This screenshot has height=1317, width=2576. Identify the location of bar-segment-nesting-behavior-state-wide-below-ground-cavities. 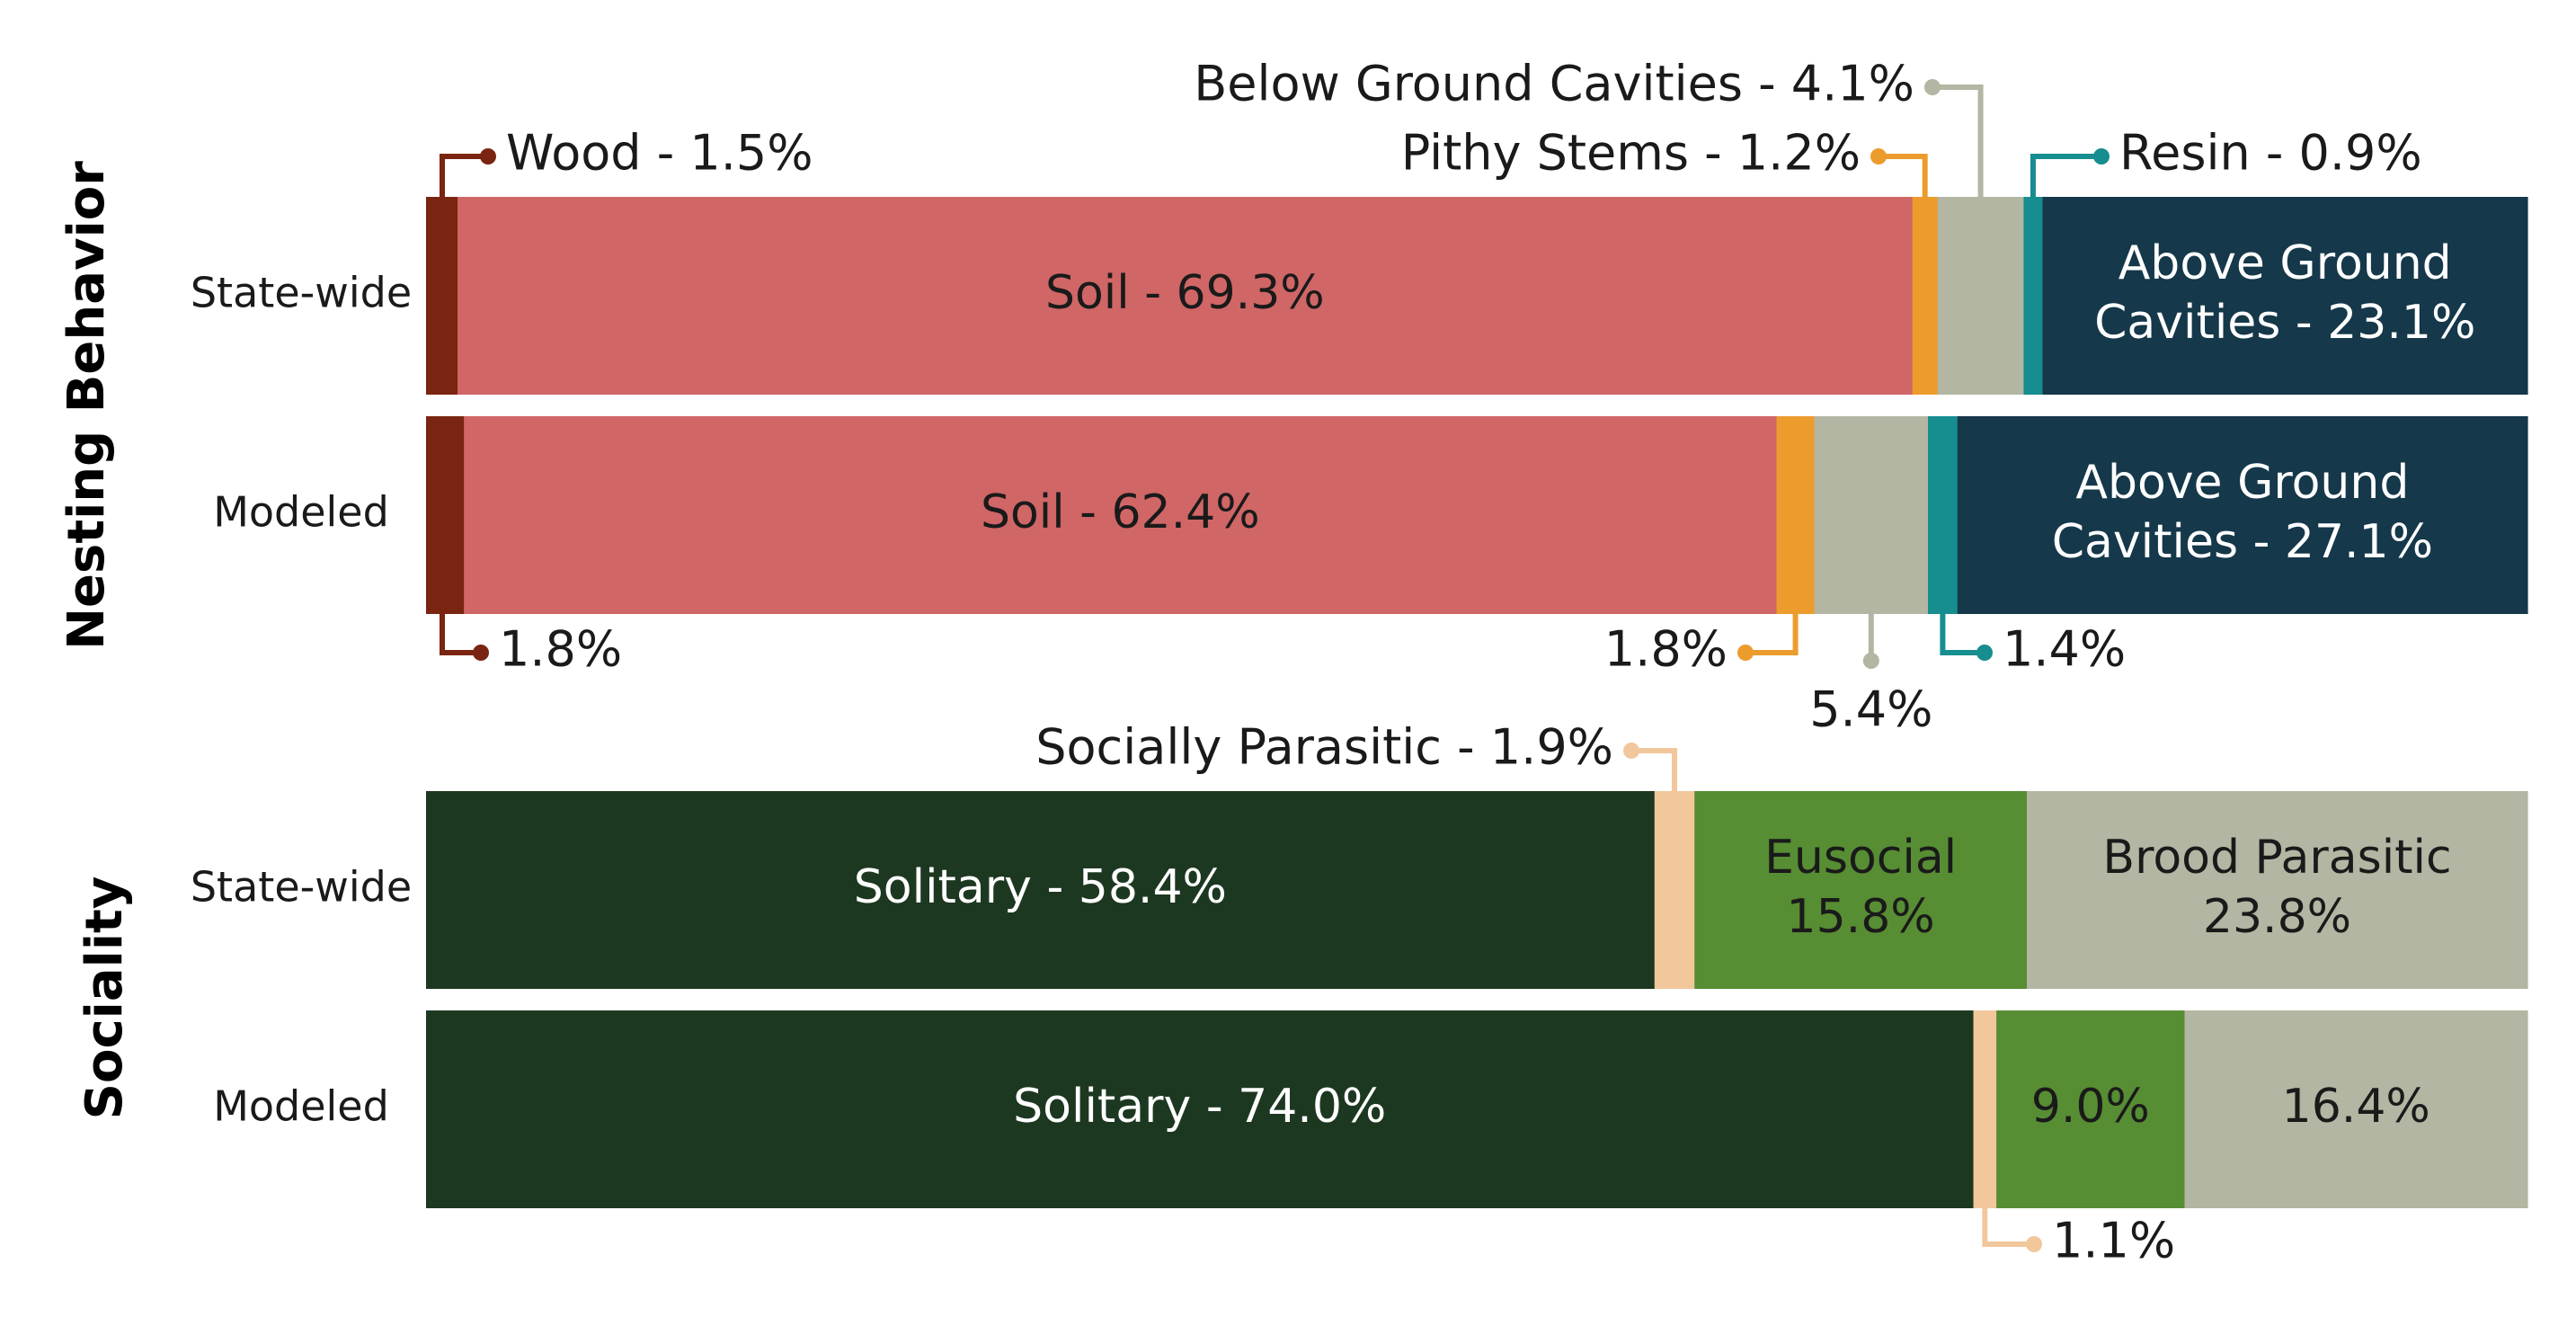
(1981, 296).